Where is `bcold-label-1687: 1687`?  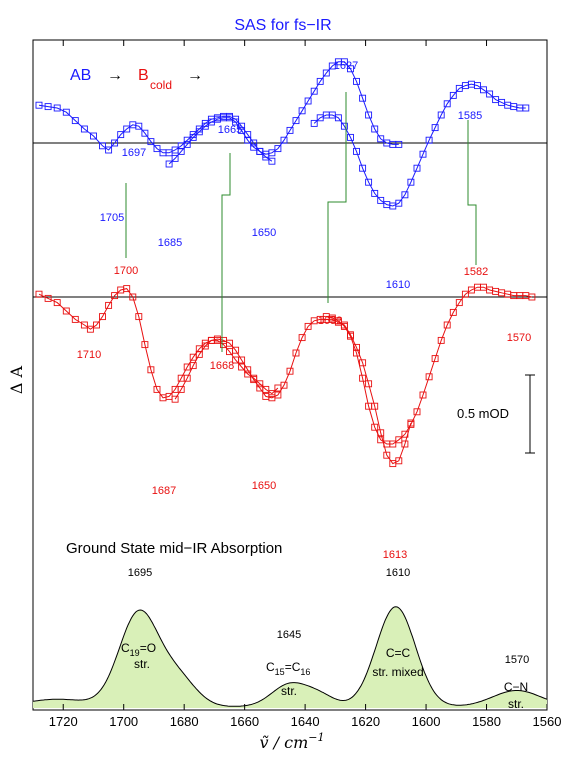 bcold-label-1687: 1687 is located at coordinates (164, 491).